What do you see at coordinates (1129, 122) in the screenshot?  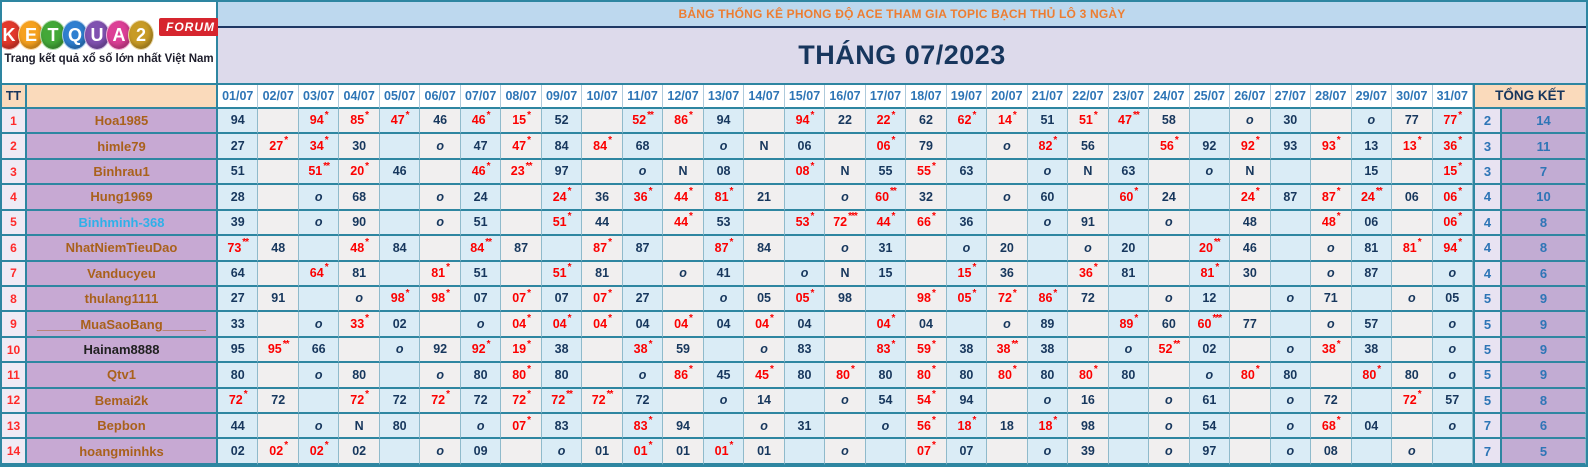 I see `value-cell: 47 **` at bounding box center [1129, 122].